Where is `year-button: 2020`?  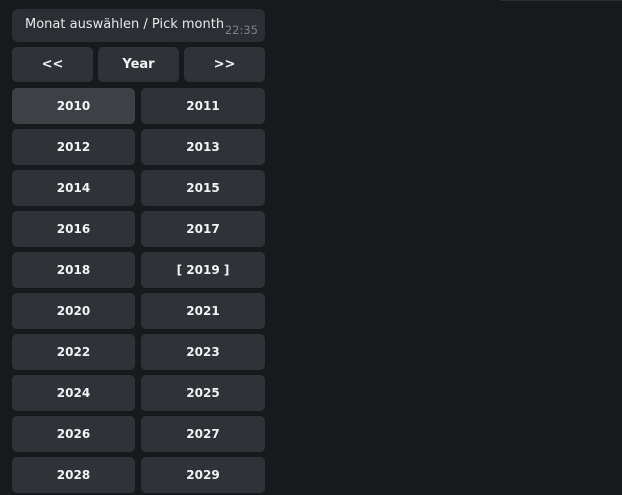
year-button: 2020 is located at coordinates (73, 311).